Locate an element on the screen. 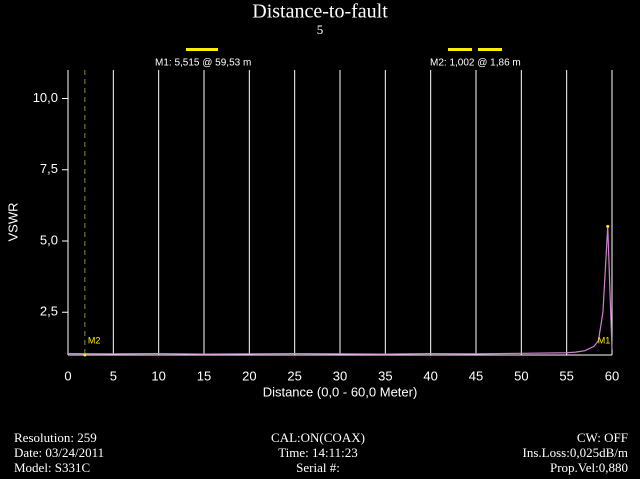 The height and width of the screenshot is (479, 640). info-text: CW: OFF is located at coordinates (602, 437).